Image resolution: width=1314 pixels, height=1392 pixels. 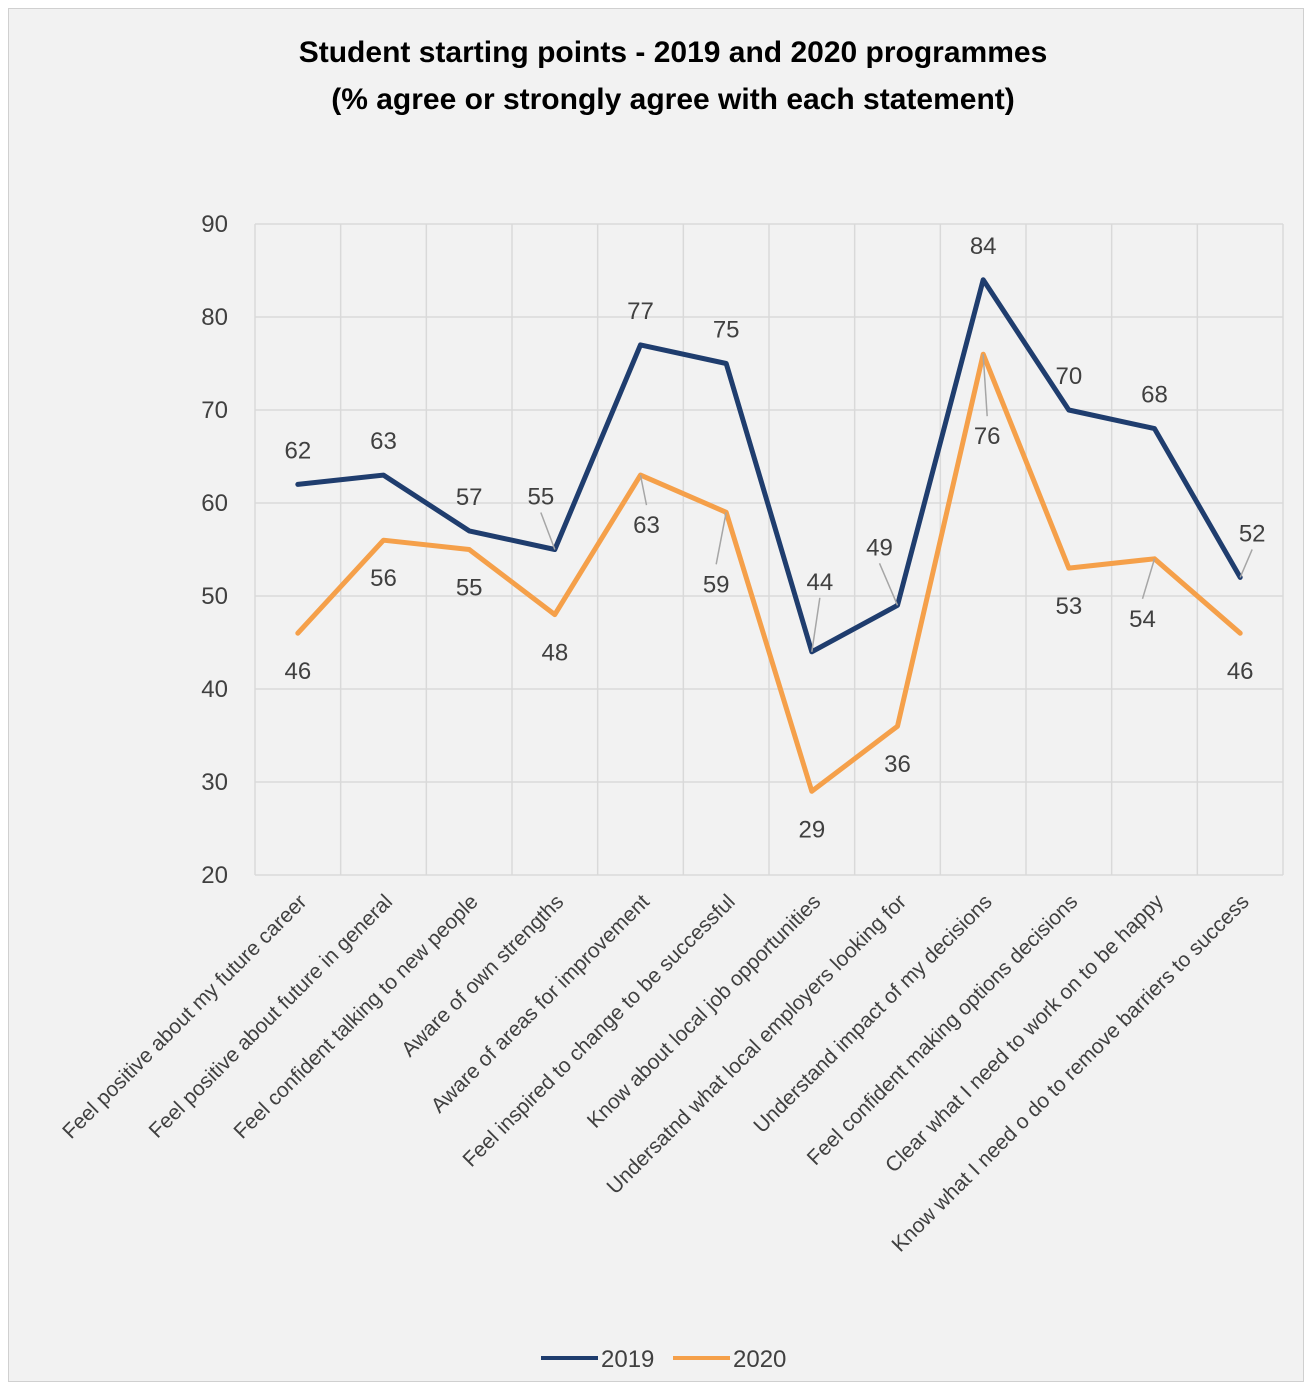 What do you see at coordinates (214, 875) in the screenshot?
I see `y-tick-label: 20` at bounding box center [214, 875].